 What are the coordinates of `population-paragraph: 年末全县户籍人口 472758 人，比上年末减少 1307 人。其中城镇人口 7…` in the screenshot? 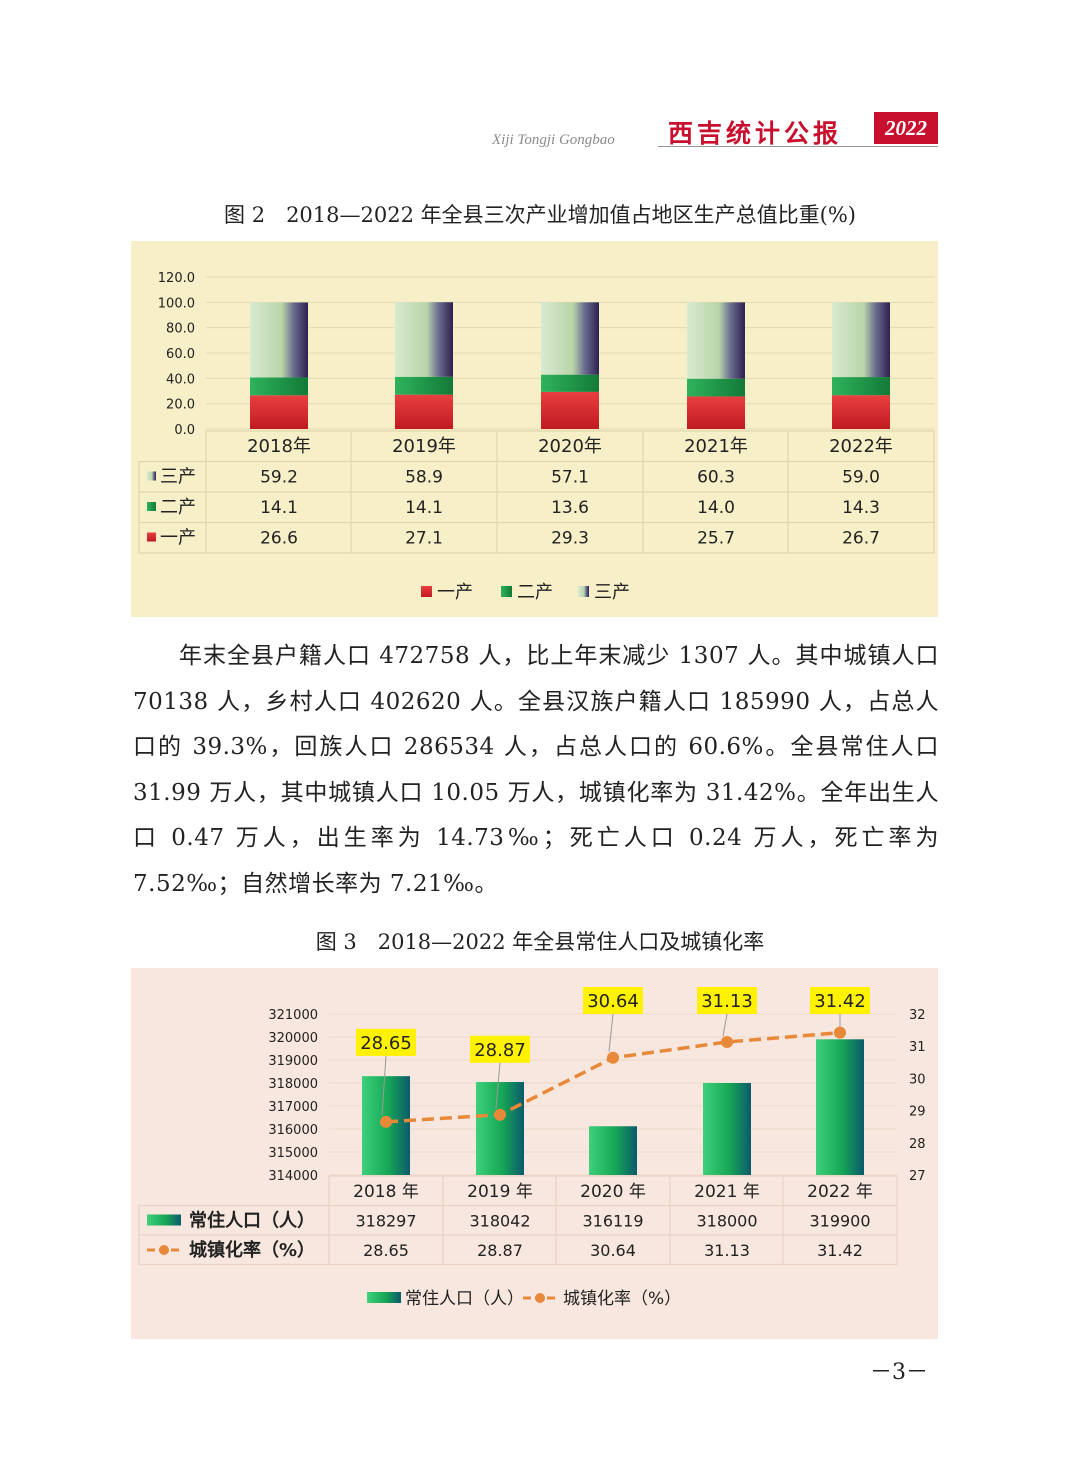 It's located at (536, 770).